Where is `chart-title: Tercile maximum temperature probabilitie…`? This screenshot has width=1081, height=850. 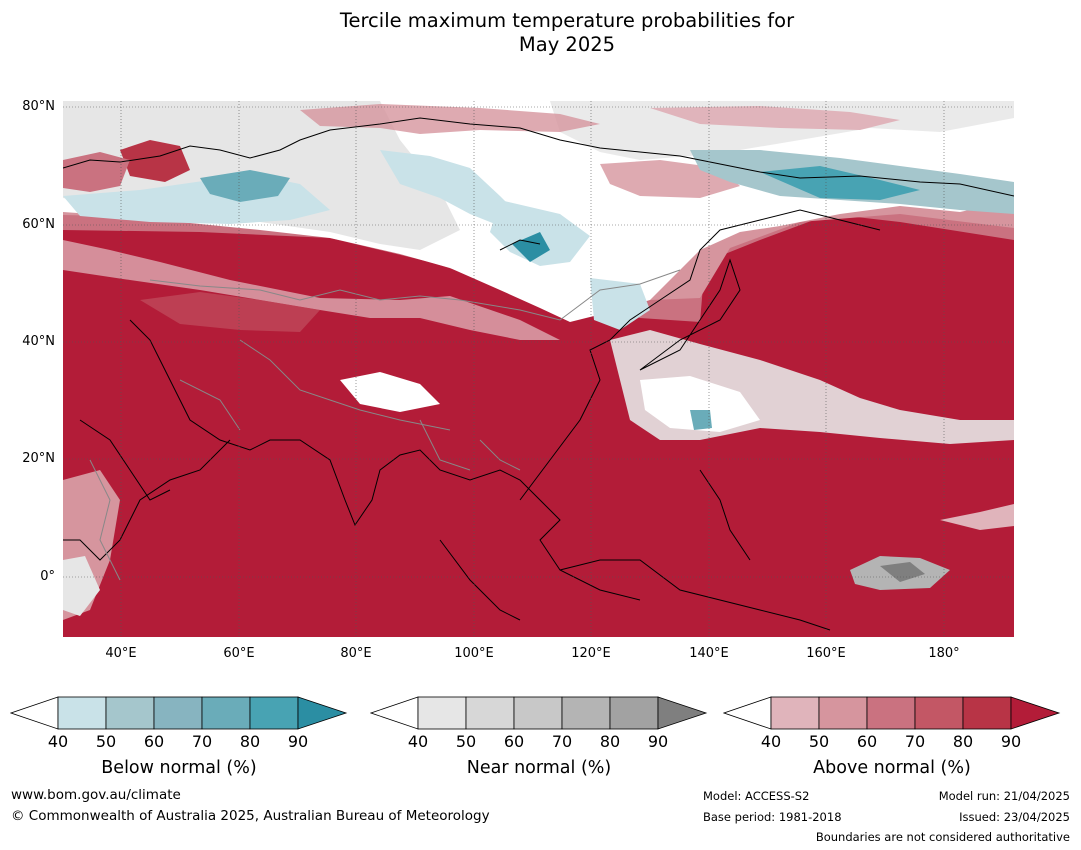
chart-title: Tercile maximum temperature probabilitie… is located at coordinates (540, 33).